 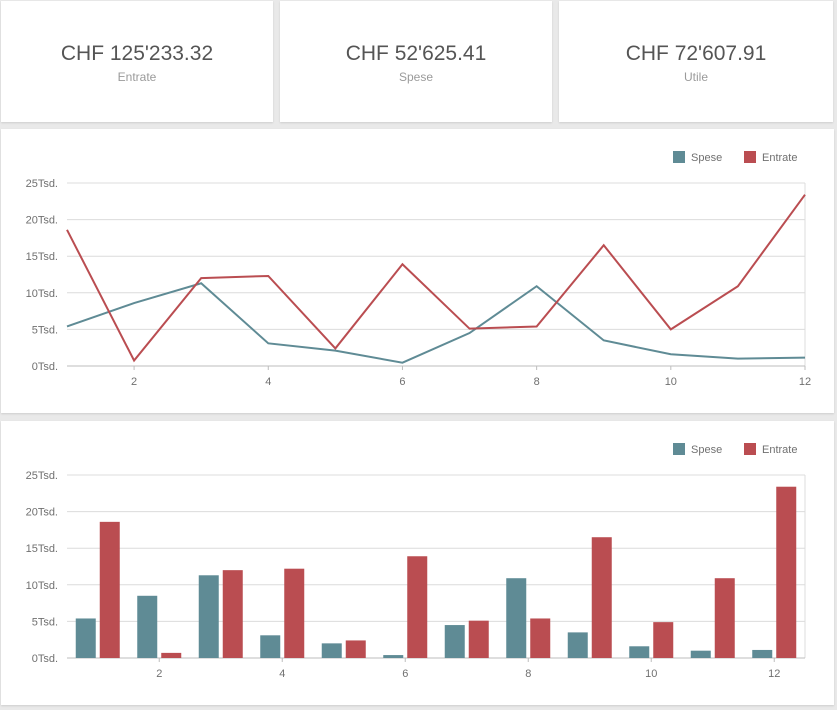 What do you see at coordinates (137, 53) in the screenshot?
I see `kpi-value: CHF 125'233.32` at bounding box center [137, 53].